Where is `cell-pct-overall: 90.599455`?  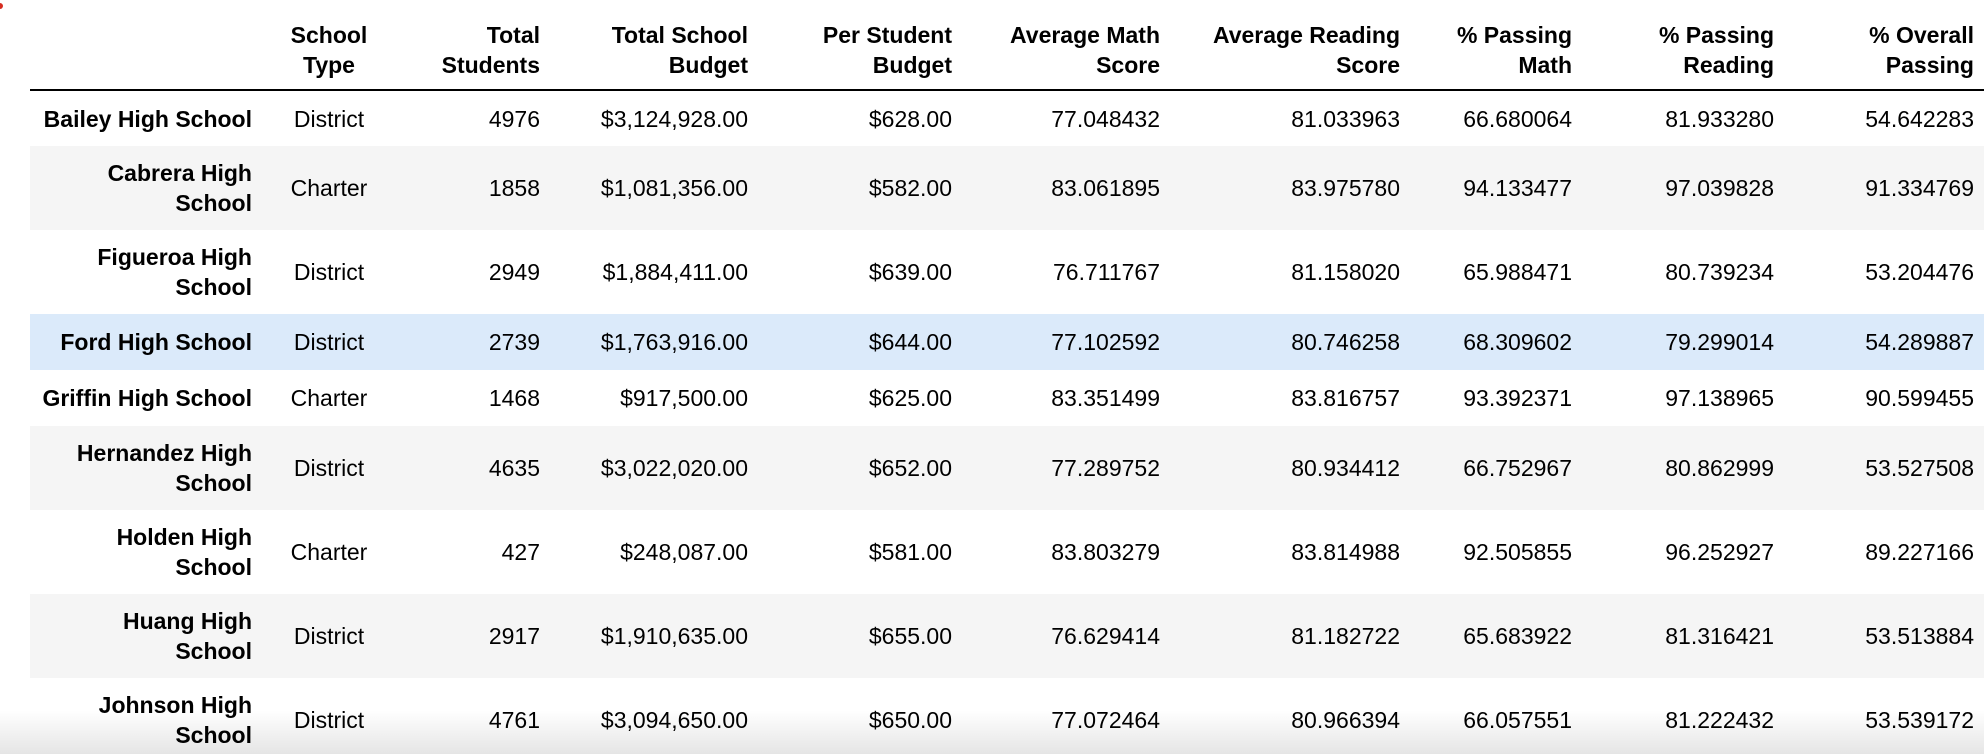 cell-pct-overall: 90.599455 is located at coordinates (1919, 398).